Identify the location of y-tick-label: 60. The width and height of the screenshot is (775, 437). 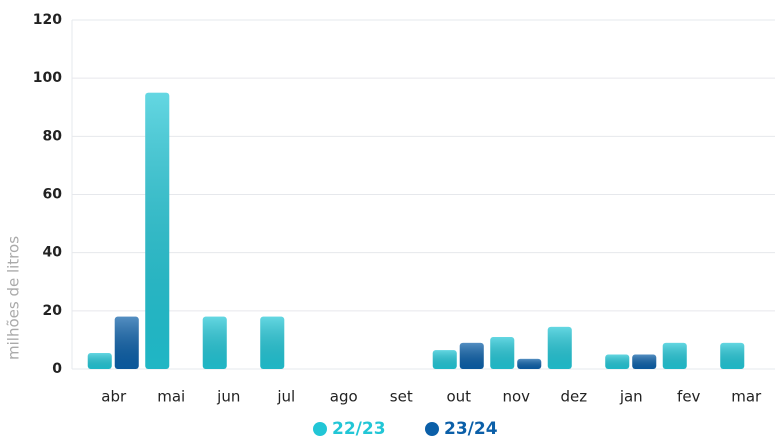
(53, 195).